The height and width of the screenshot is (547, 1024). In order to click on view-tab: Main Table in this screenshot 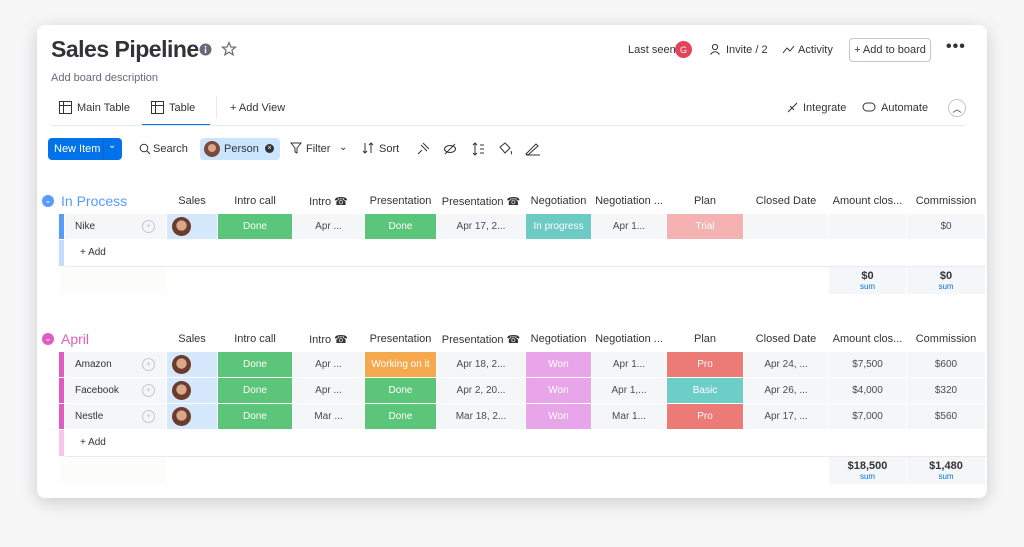, I will do `click(103, 108)`.